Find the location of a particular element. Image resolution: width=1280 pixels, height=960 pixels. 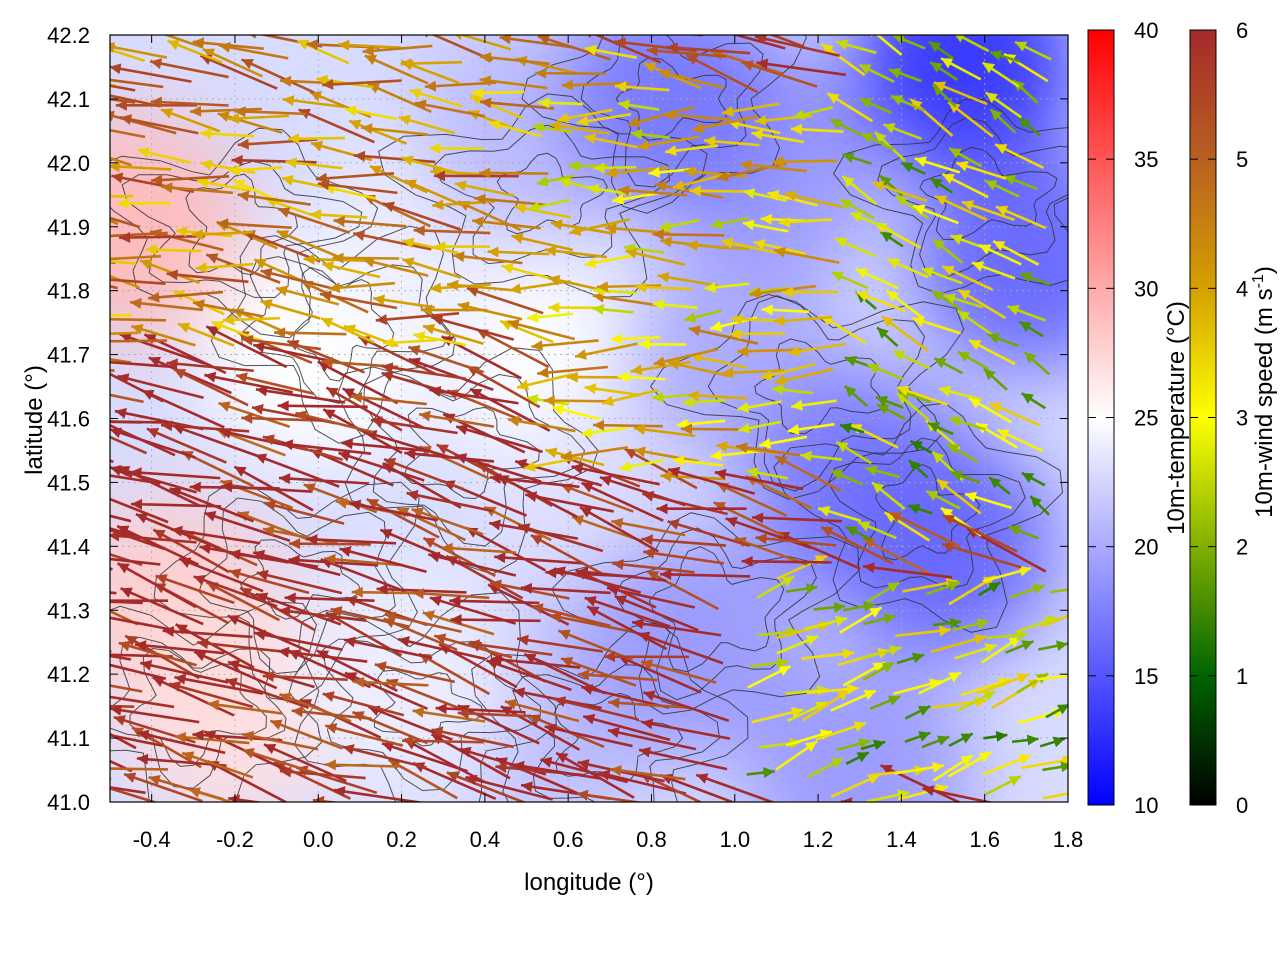

x-axis-title: longitude (°) is located at coordinates (589, 882).